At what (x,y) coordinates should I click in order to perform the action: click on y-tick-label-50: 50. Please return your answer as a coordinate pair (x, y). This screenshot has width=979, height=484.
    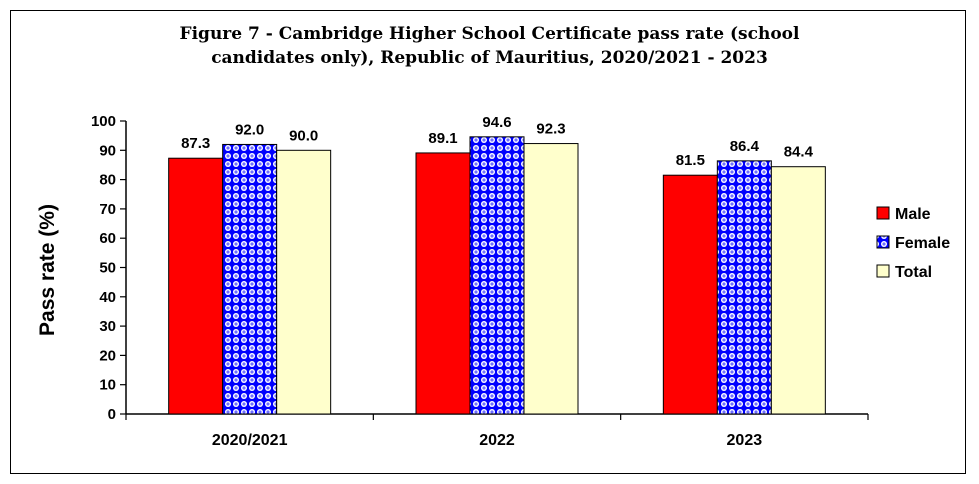
    Looking at the image, I should click on (107, 268).